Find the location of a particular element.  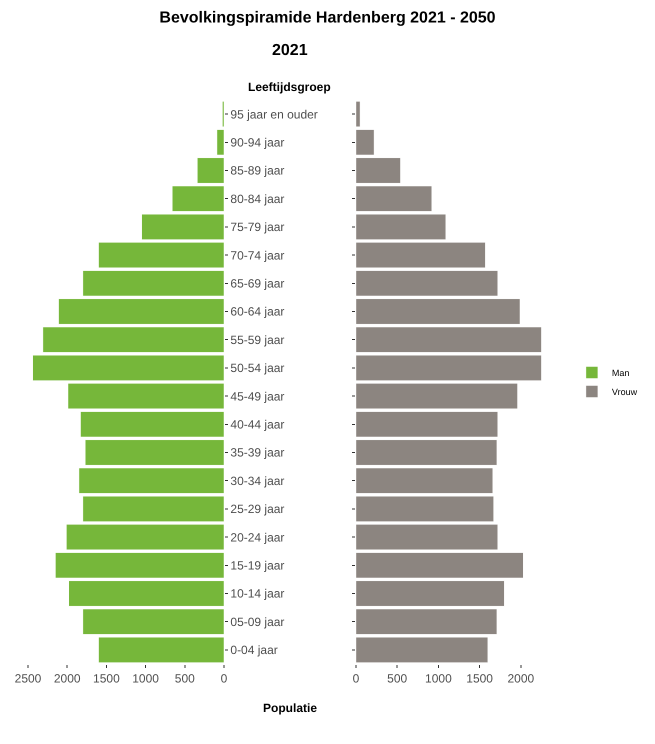

y-tick-label: 05-09 jaar is located at coordinates (257, 621).